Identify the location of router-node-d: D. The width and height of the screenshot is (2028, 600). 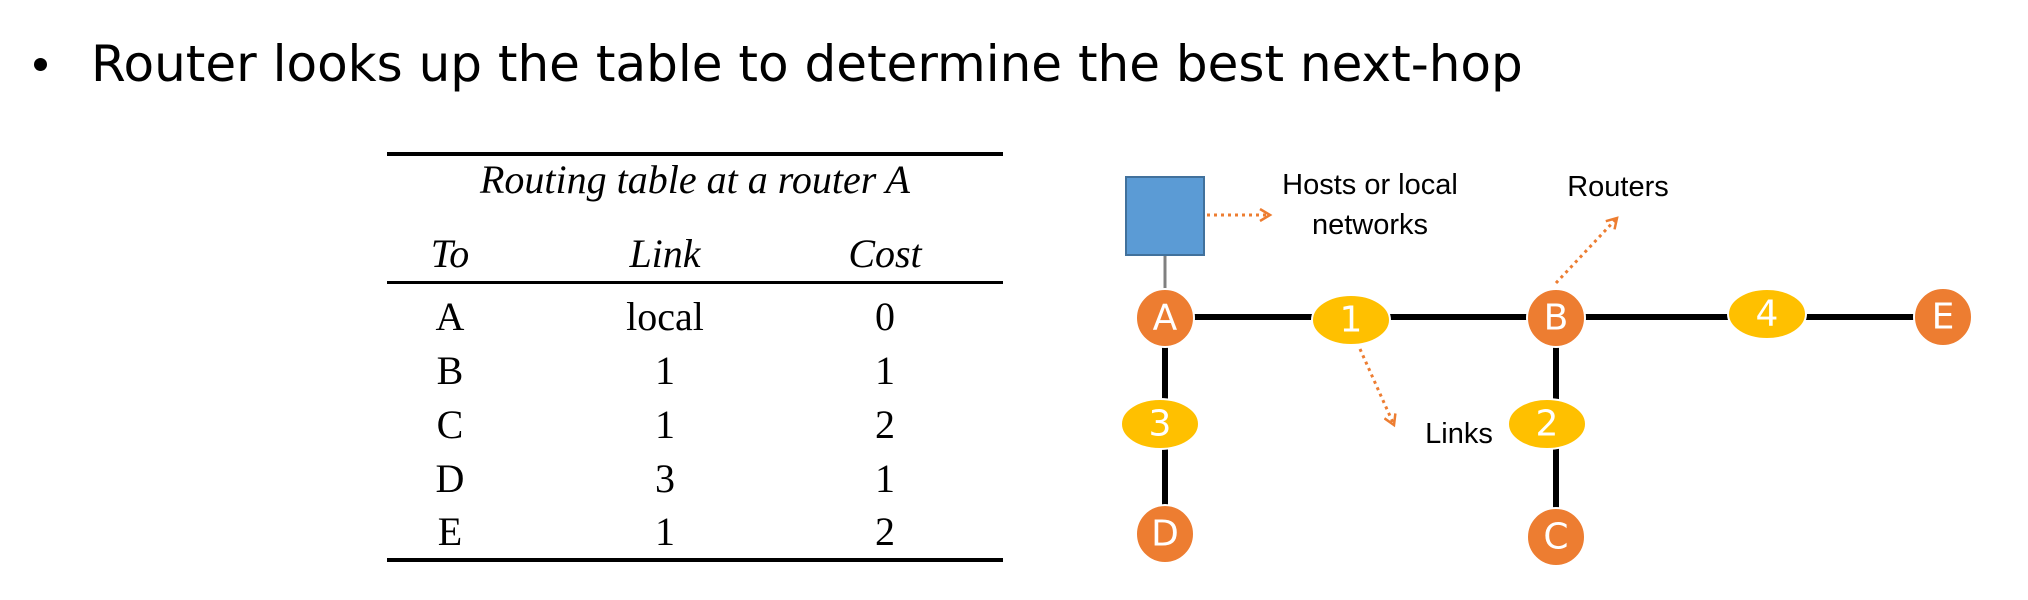
(1165, 534).